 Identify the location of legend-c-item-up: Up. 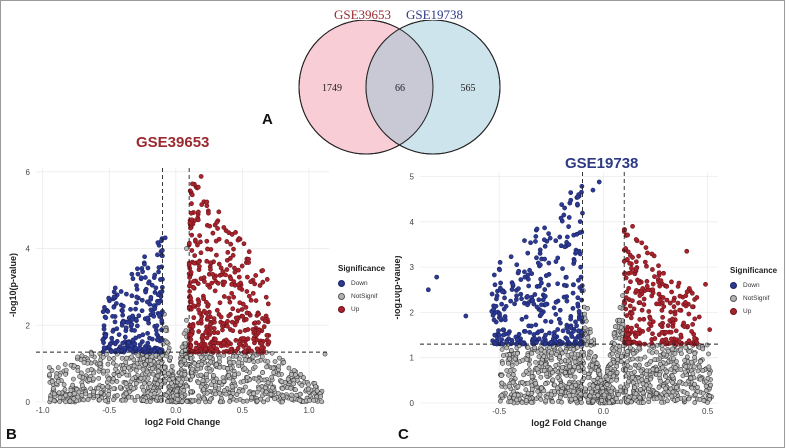
(753, 311).